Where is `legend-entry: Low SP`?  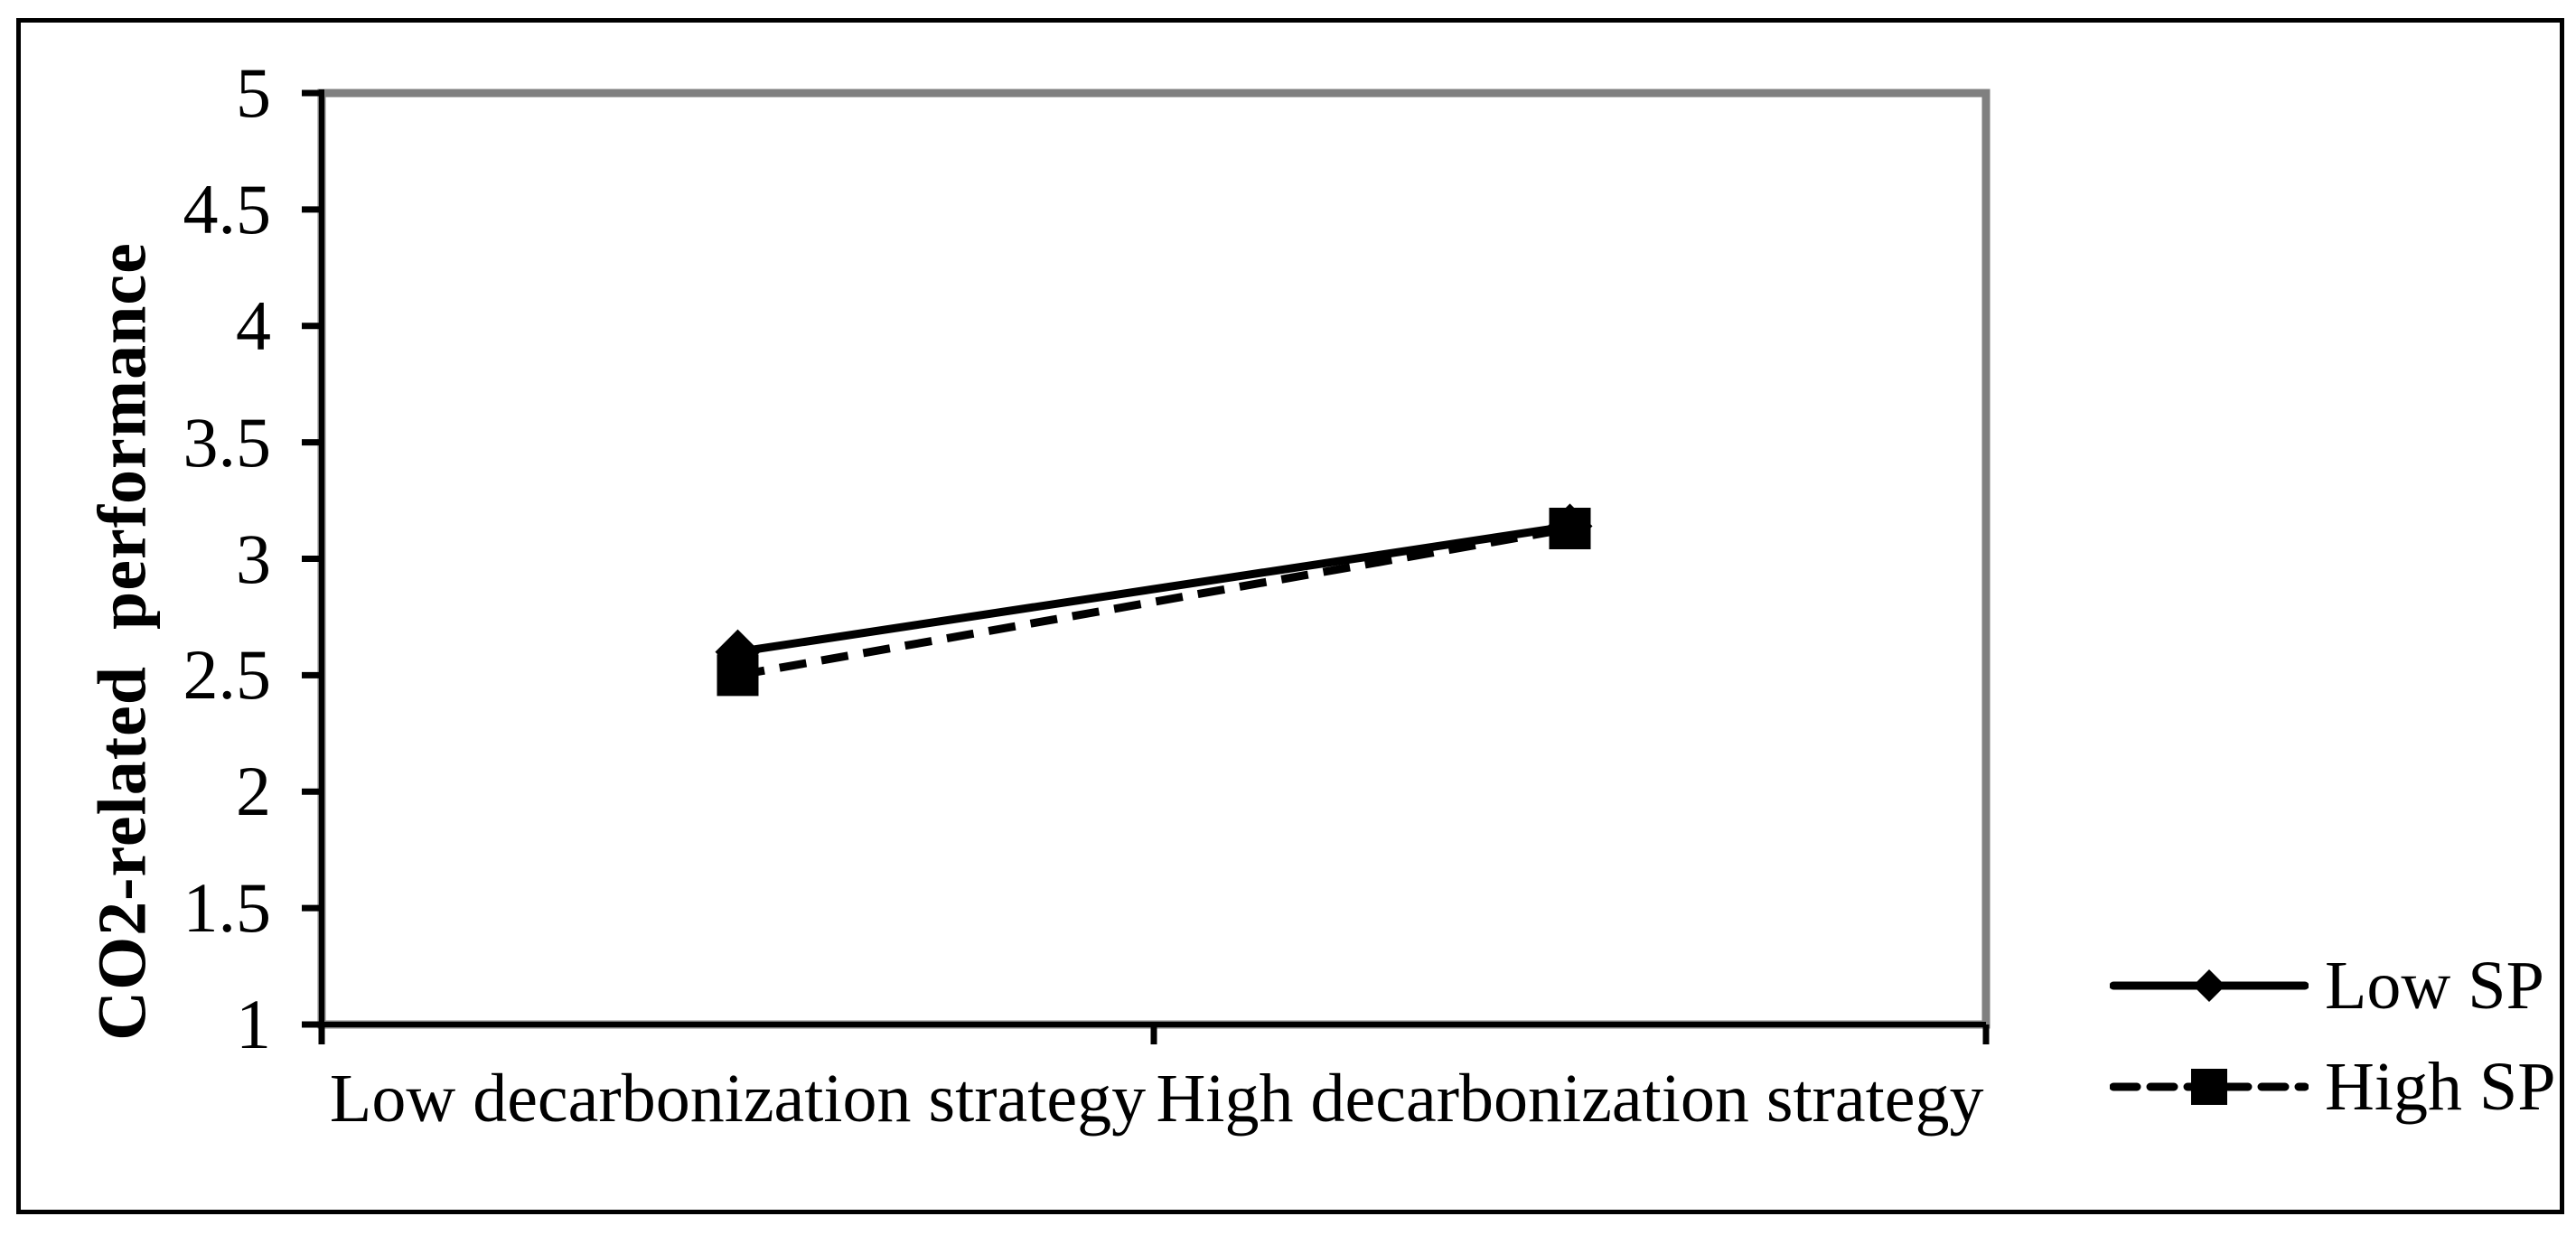 legend-entry: Low SP is located at coordinates (2327, 986).